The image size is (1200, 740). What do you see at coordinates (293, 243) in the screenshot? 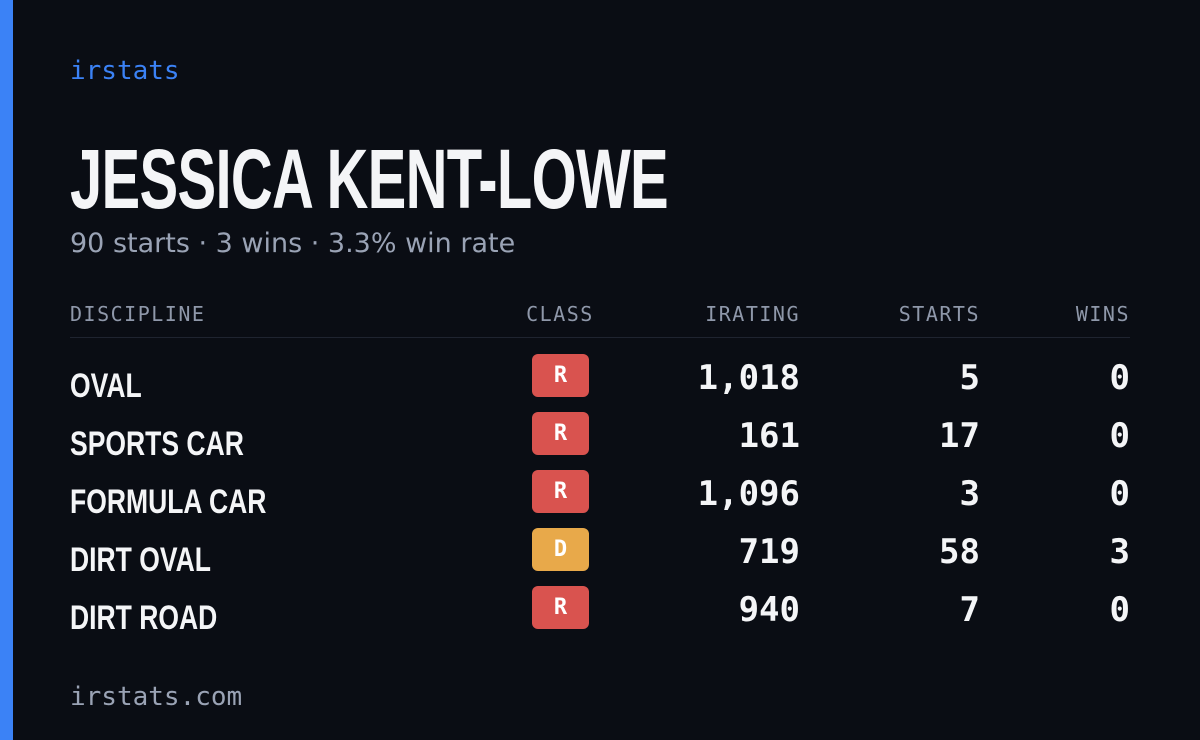
I see `driver-summary: 90 starts · 3 wins · 3.3% win rate` at bounding box center [293, 243].